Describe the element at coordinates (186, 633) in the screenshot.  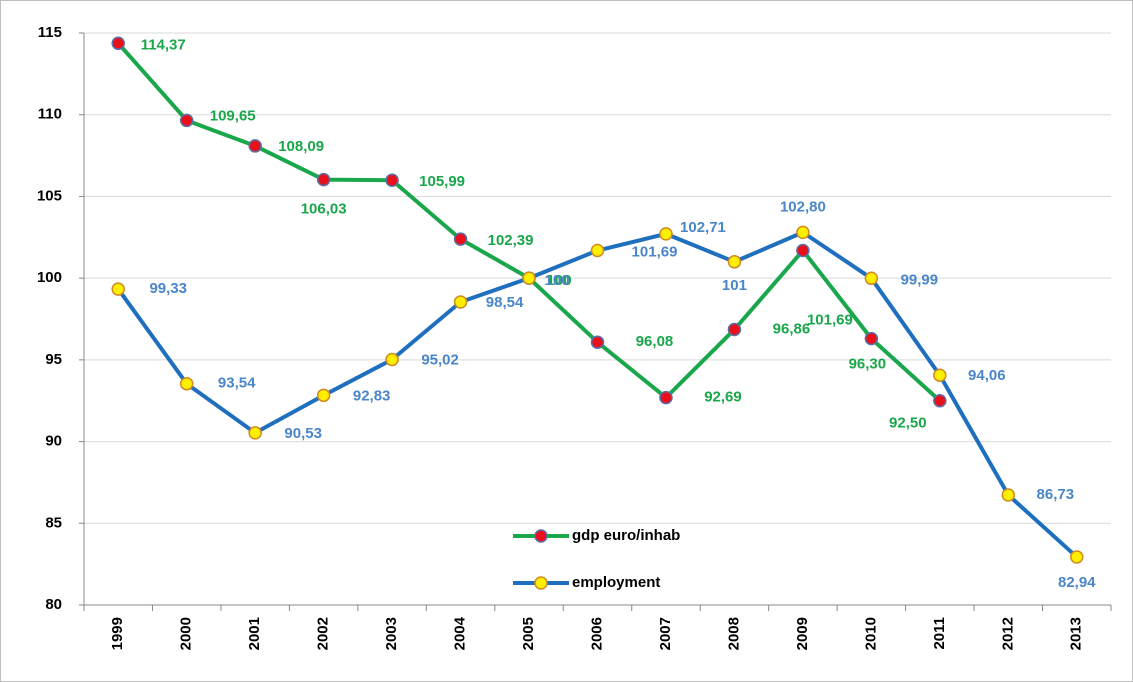
I see `x-tick-label: 2000` at that location.